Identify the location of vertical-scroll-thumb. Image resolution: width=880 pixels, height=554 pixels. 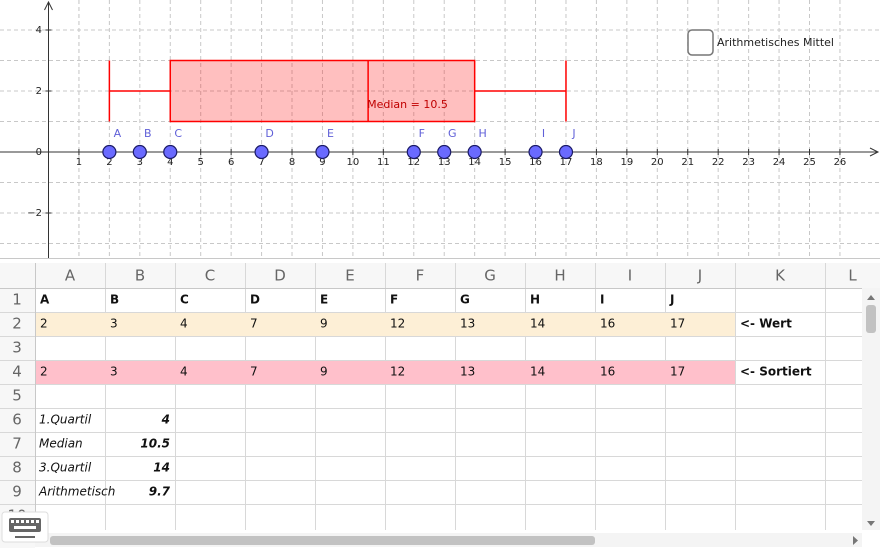
(871, 319).